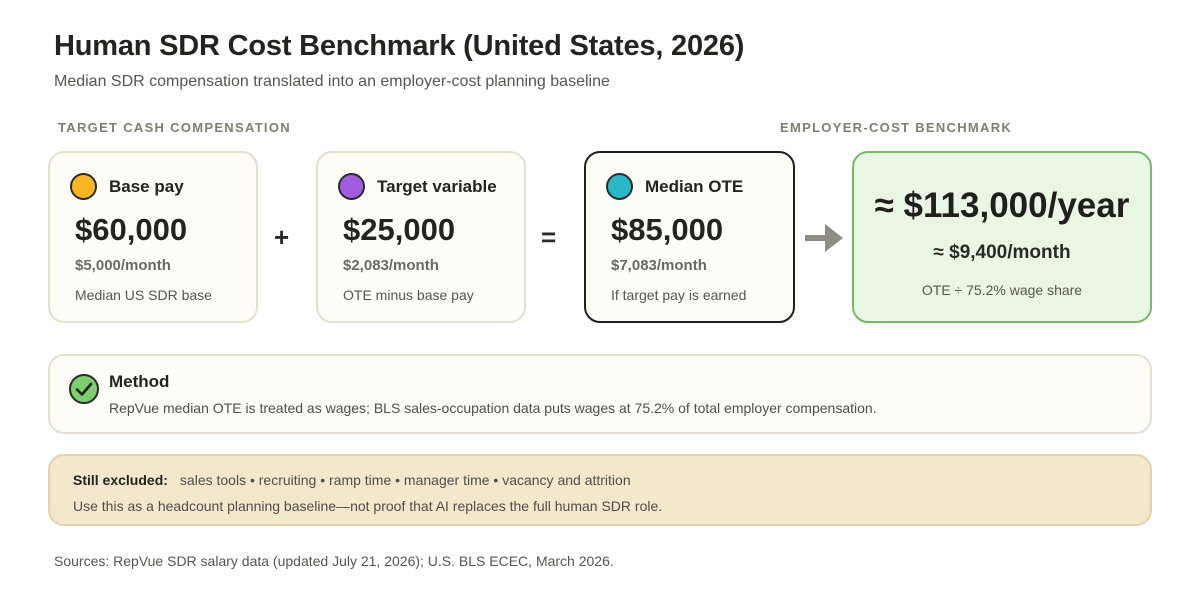 The height and width of the screenshot is (600, 1200). Describe the element at coordinates (437, 186) in the screenshot. I see `card-name: Target variable` at that location.